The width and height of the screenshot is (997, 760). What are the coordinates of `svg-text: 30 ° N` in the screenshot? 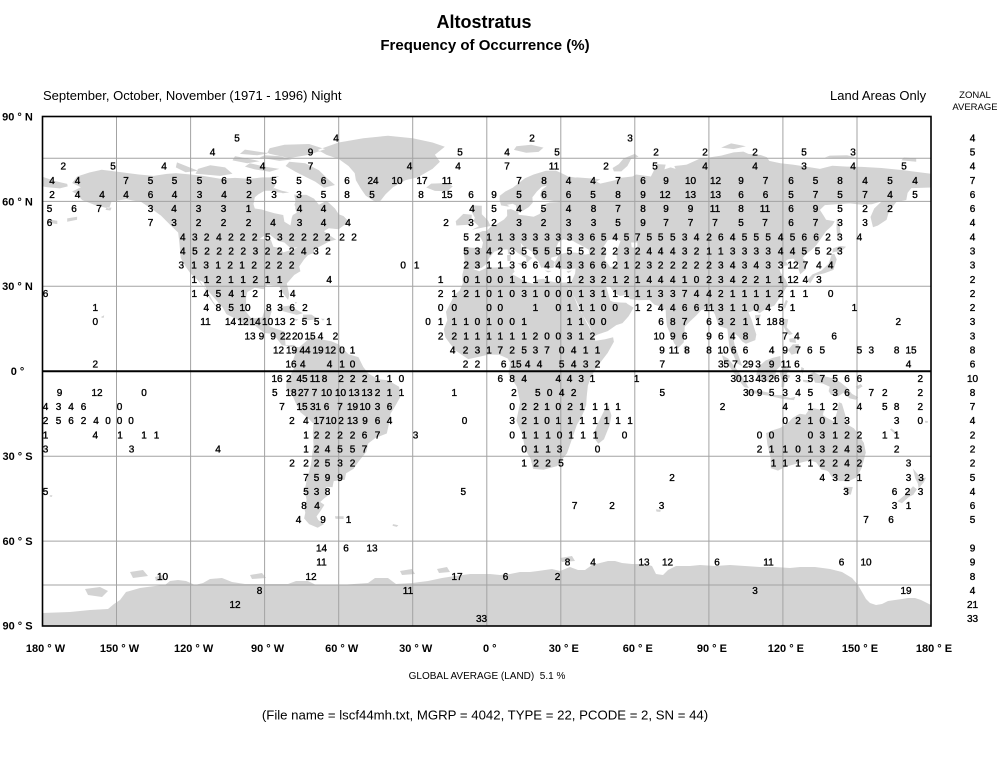 It's located at (17, 287).